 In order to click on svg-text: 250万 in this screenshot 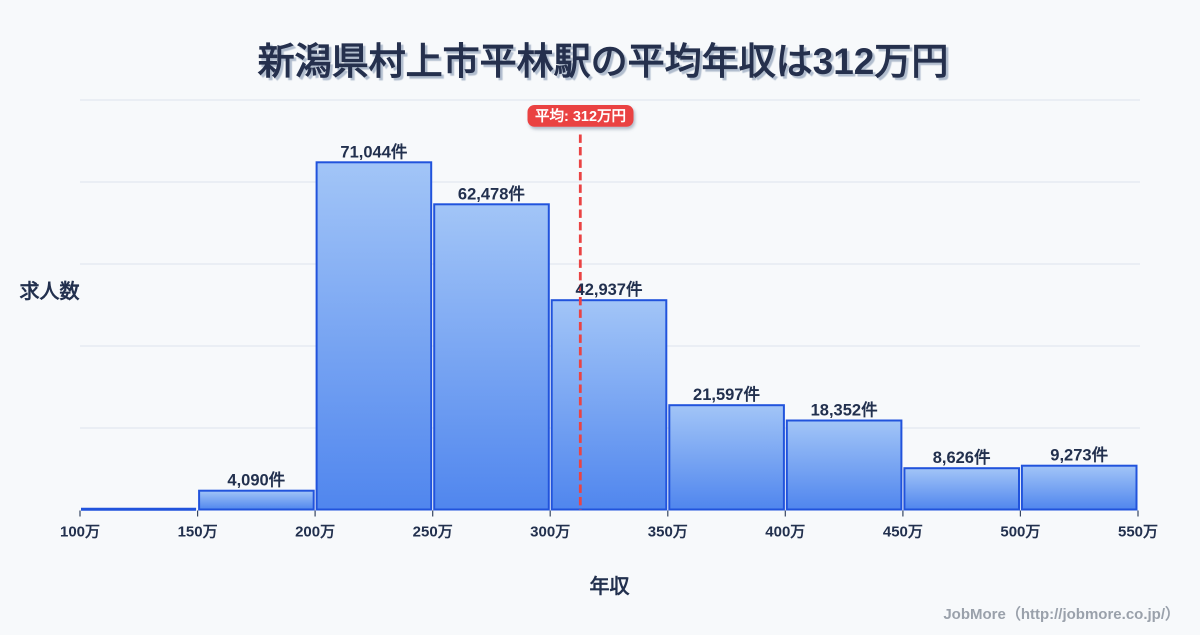, I will do `click(433, 532)`.